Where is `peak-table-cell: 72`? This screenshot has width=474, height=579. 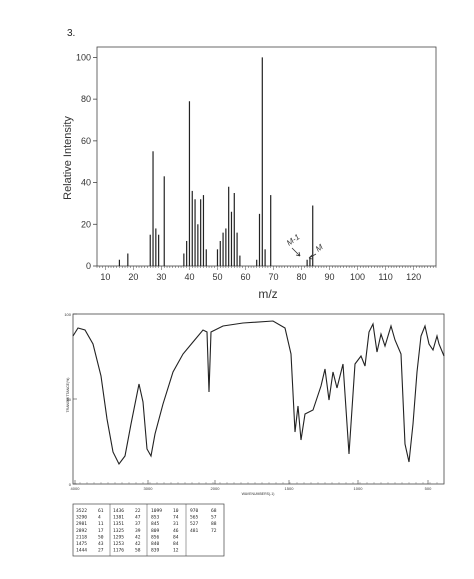
peak-table-cell: 72 is located at coordinates (214, 531).